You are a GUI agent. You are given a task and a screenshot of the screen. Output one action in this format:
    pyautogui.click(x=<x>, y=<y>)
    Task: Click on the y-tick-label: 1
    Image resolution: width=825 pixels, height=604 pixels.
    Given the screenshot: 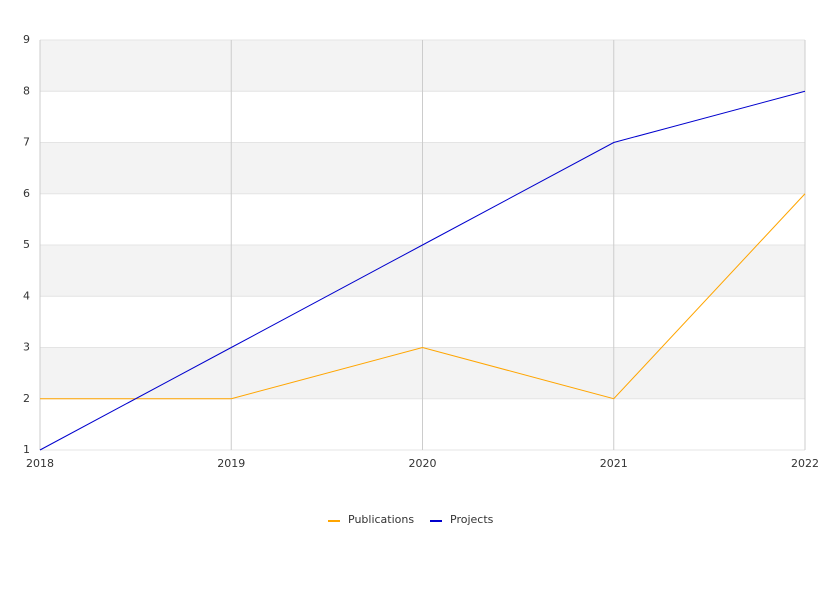 What is the action you would take?
    pyautogui.click(x=26, y=449)
    